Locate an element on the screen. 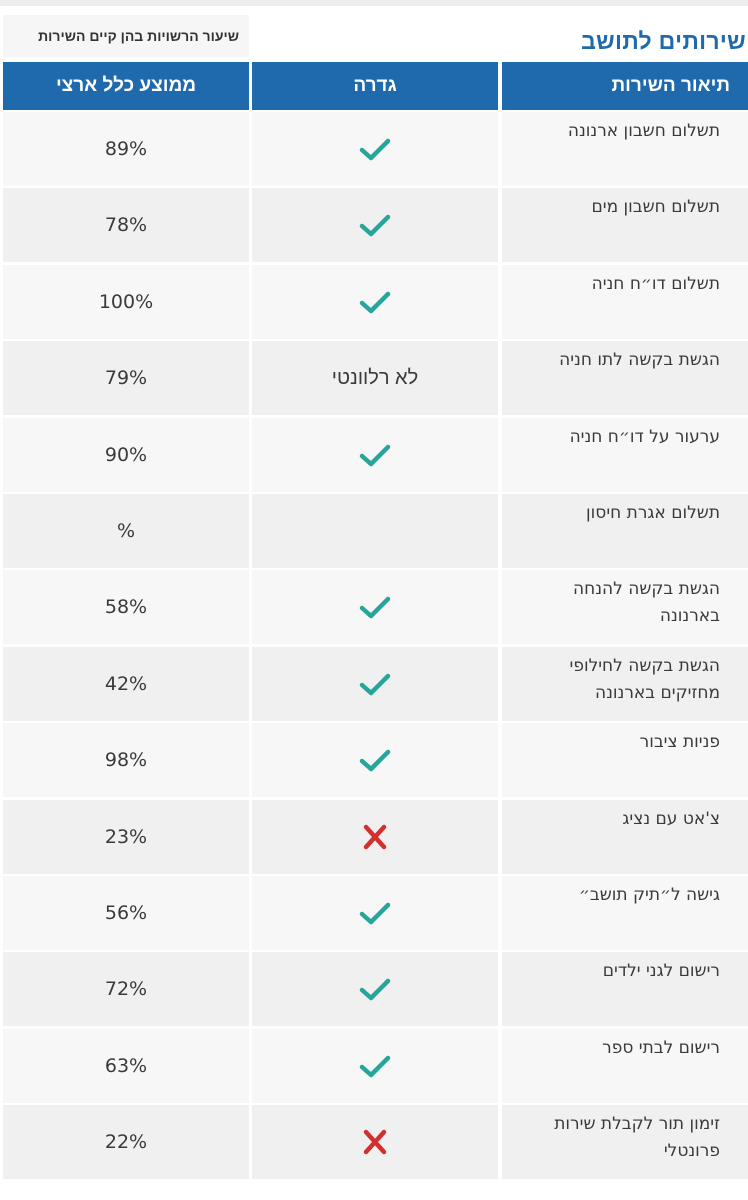 Image resolution: width=748 pixels, height=1200 pixels. table-row: פניות ציבור 98% is located at coordinates (374, 760).